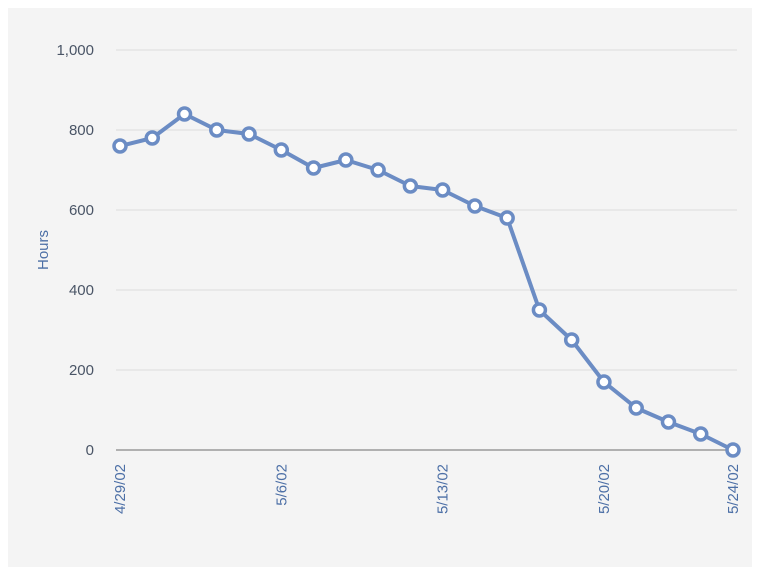 The image size is (760, 575). I want to click on x-tick-label: 5/24/02, so click(733, 489).